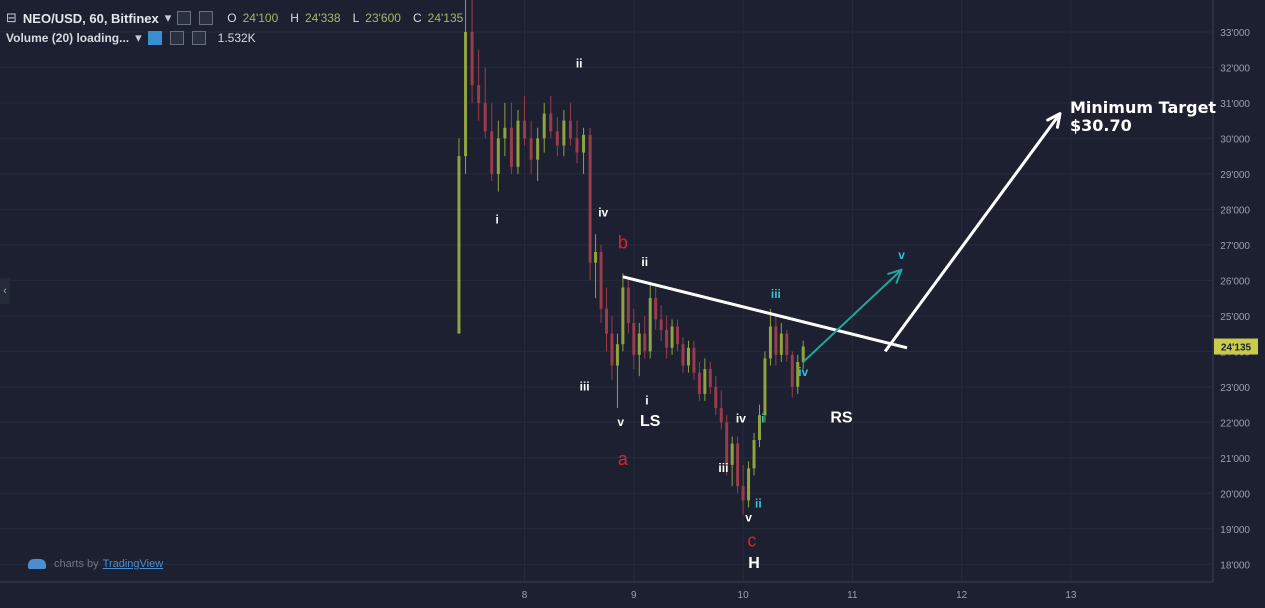 The width and height of the screenshot is (1265, 608). Describe the element at coordinates (1071, 595) in the screenshot. I see `time-tick-label: 13` at that location.